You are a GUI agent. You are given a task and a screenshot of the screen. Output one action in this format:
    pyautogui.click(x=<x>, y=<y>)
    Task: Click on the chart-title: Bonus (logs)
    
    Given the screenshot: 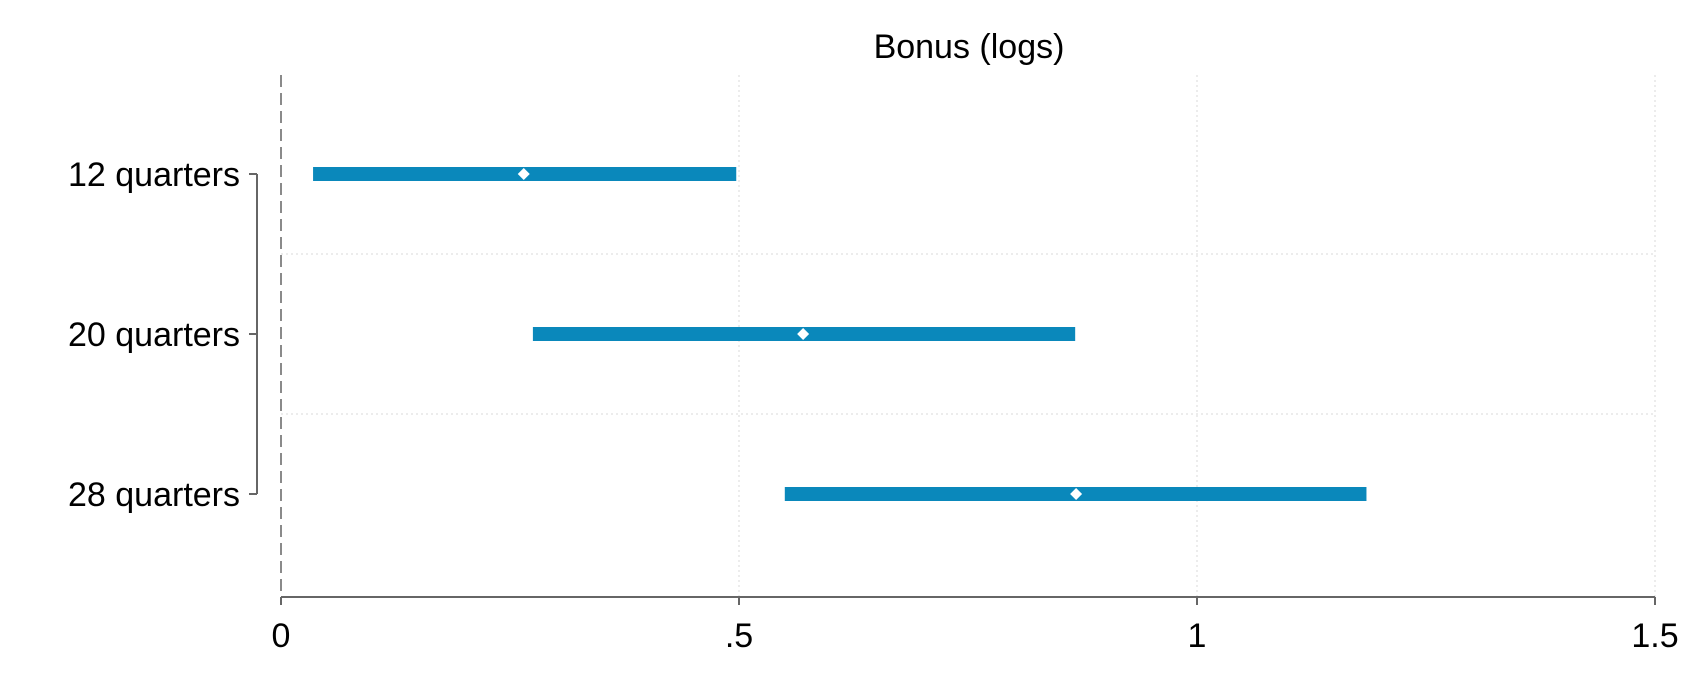 What is the action you would take?
    pyautogui.click(x=969, y=47)
    